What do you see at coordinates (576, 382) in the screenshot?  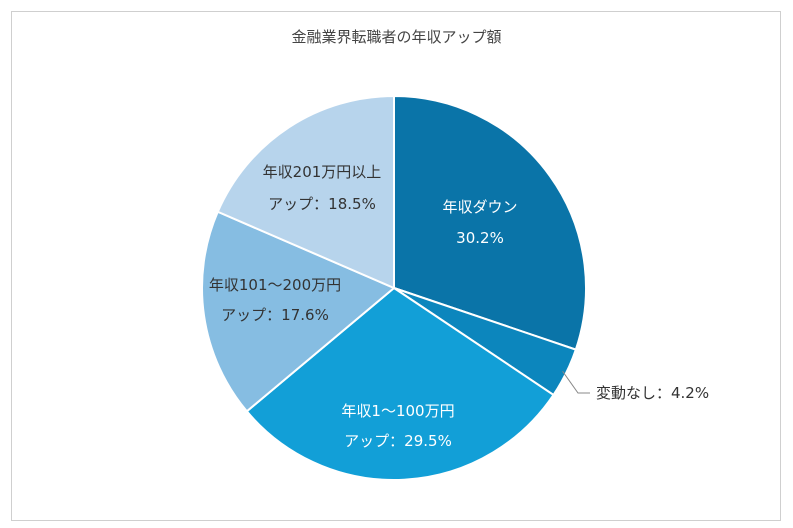 I see `leader-line` at bounding box center [576, 382].